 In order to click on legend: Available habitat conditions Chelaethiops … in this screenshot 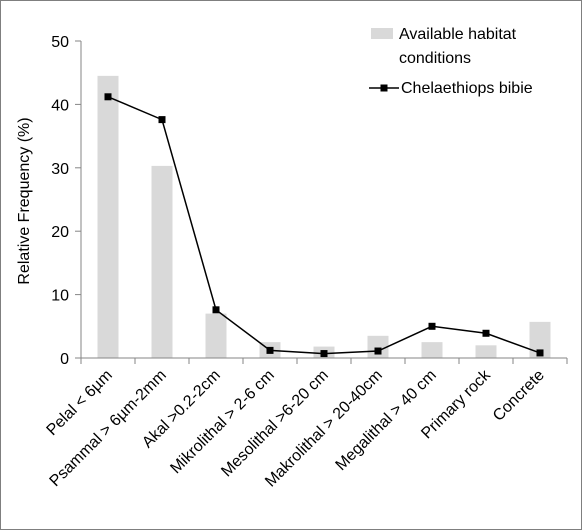, I will do `click(451, 61)`.